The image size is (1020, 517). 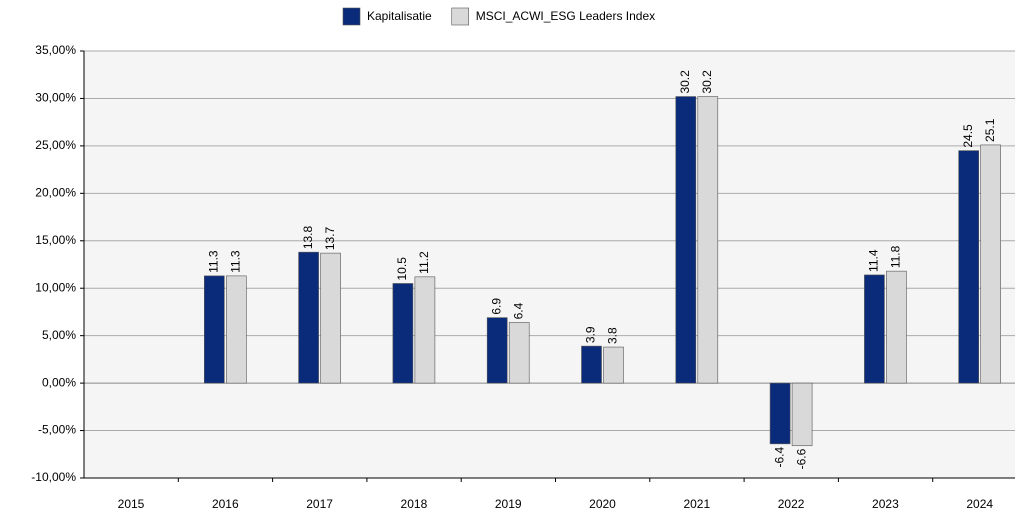 I want to click on value-label: 6.9, so click(x=496, y=306).